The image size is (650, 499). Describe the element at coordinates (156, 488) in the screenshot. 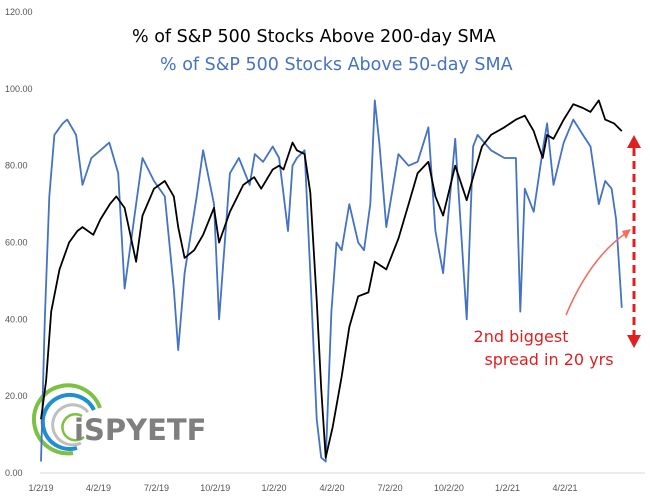

I see `x-tick-label: 7/2/19` at that location.